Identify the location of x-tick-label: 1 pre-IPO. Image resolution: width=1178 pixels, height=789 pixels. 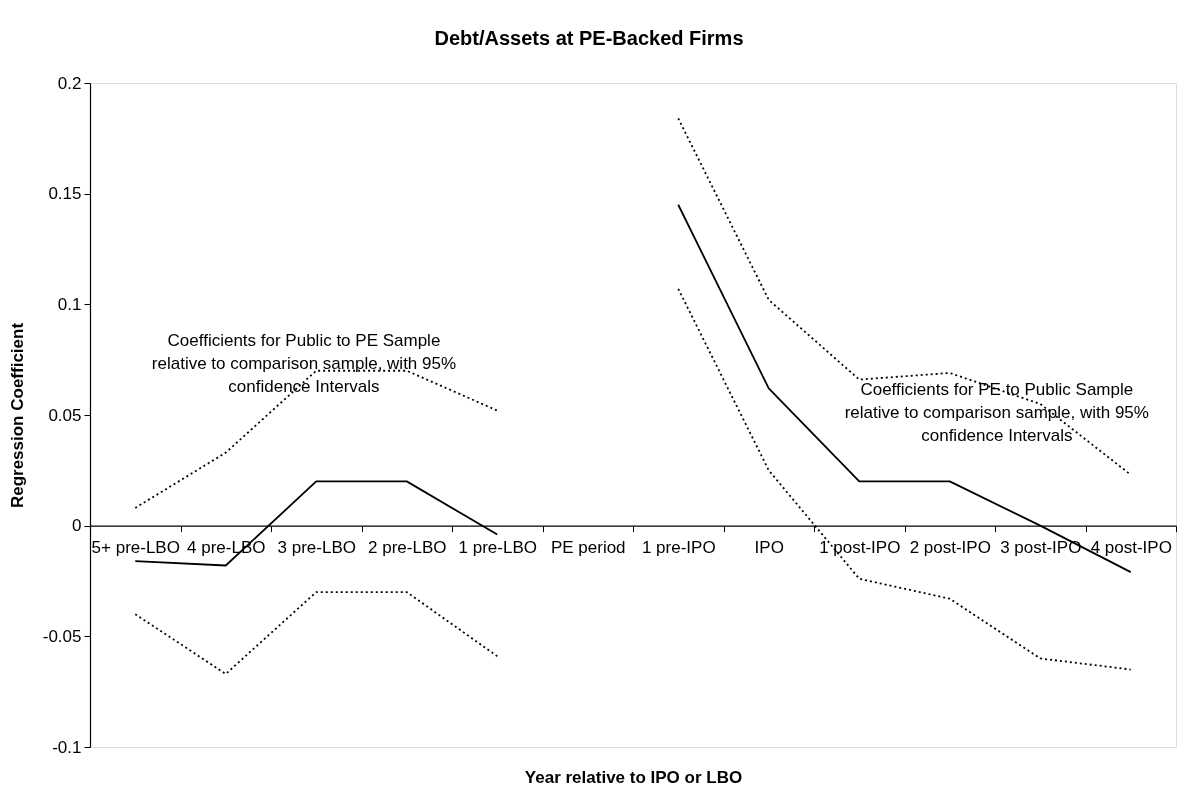
(678, 548).